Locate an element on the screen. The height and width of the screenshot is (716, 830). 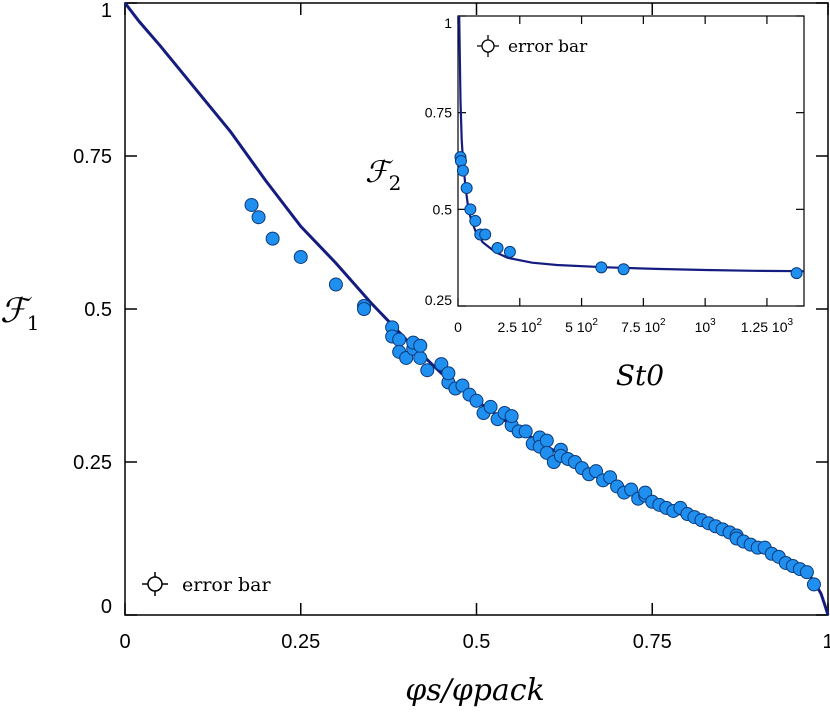
inset-x-tick-label: 7.5 102 is located at coordinates (643, 326).